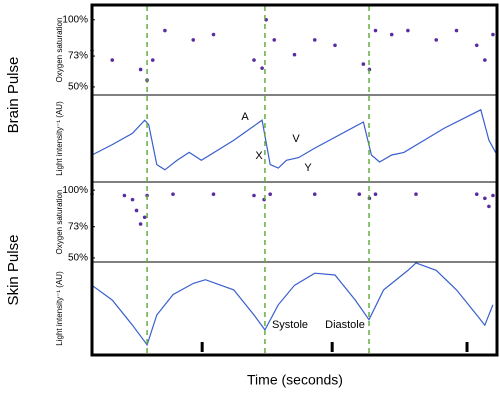  I want to click on annotation: A, so click(245, 117).